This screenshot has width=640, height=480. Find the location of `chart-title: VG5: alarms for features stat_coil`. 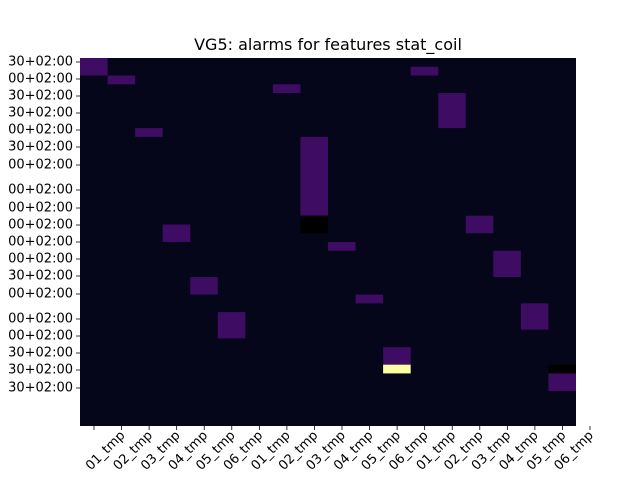

chart-title: VG5: alarms for features stat_coil is located at coordinates (328, 45).